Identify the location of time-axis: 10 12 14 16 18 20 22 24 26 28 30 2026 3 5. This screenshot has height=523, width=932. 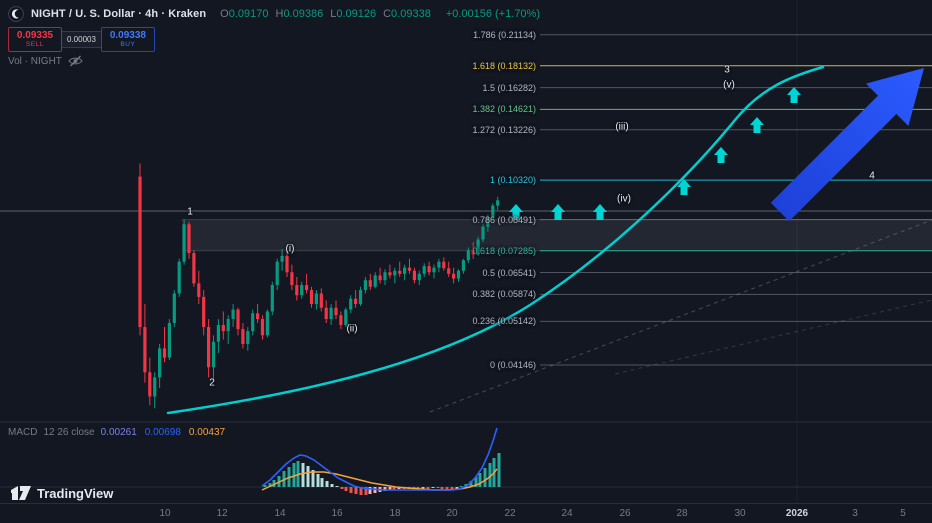
(466, 513).